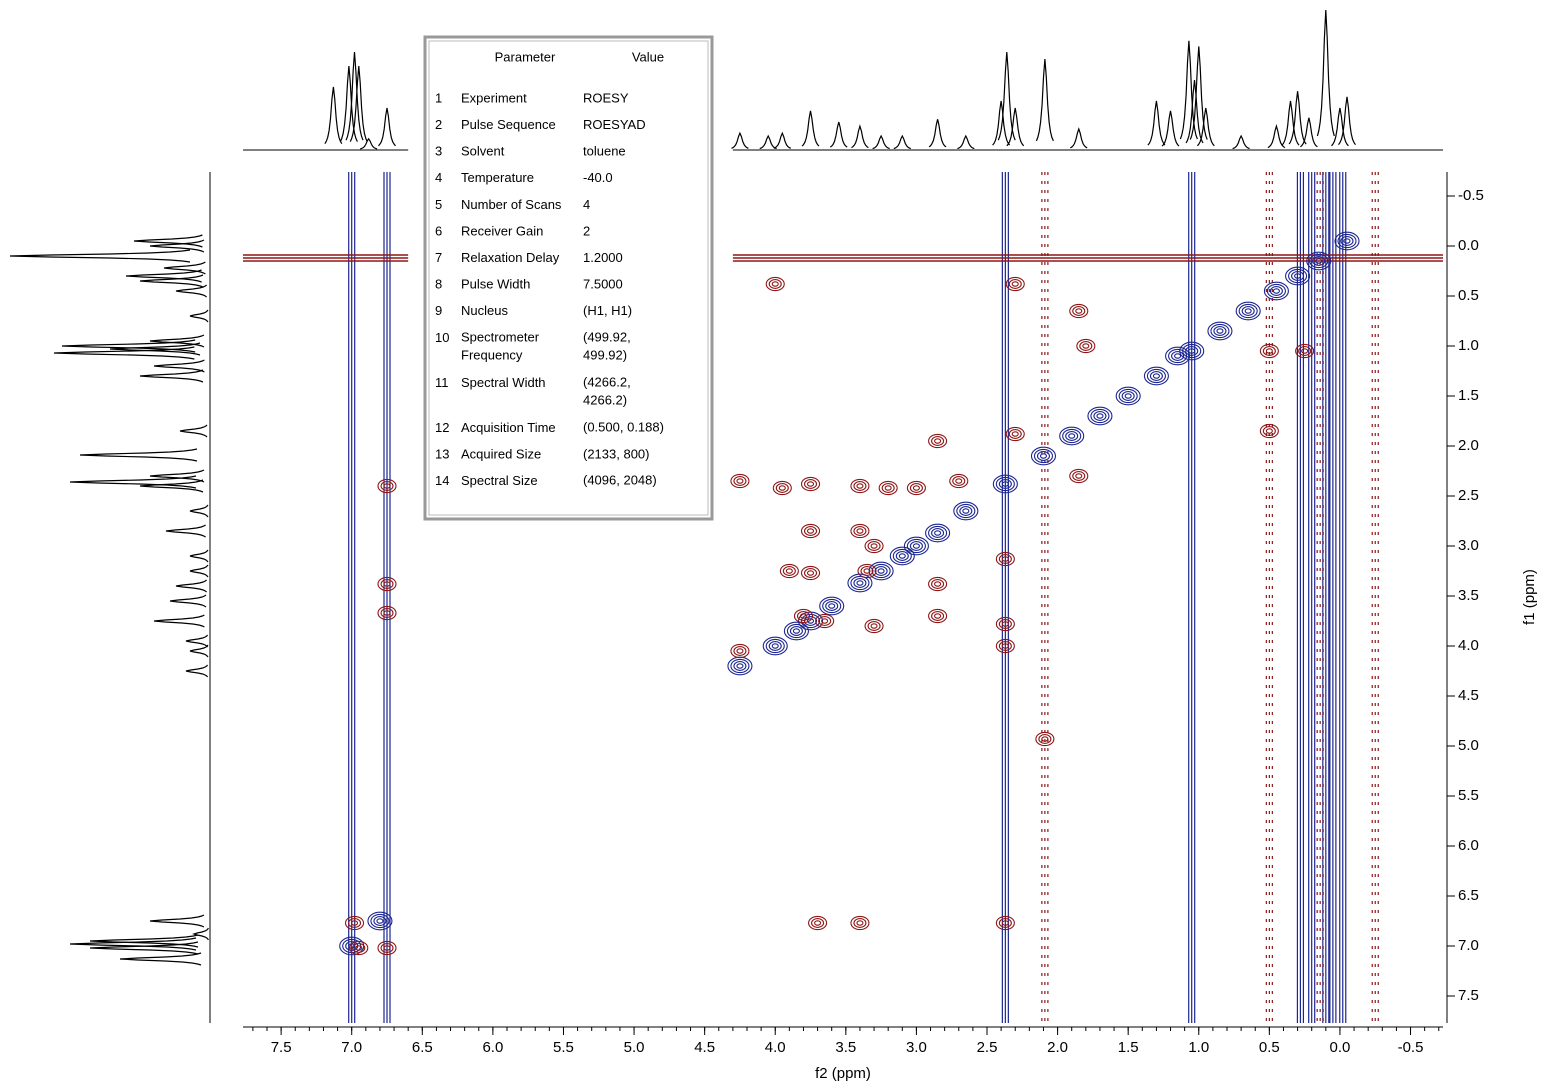 The height and width of the screenshot is (1085, 1551). I want to click on x-tick-label: 6.5, so click(422, 1047).